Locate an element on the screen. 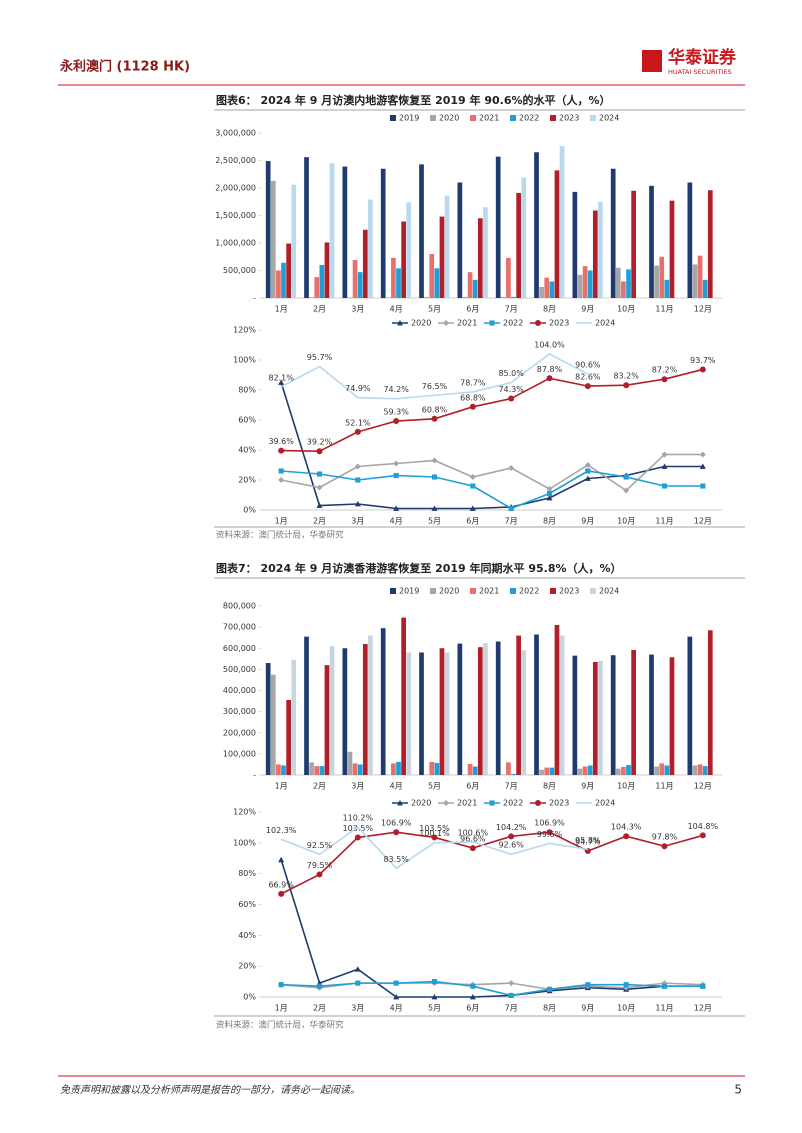 The height and width of the screenshot is (1133, 802). data-label: 104.0% is located at coordinates (549, 345).